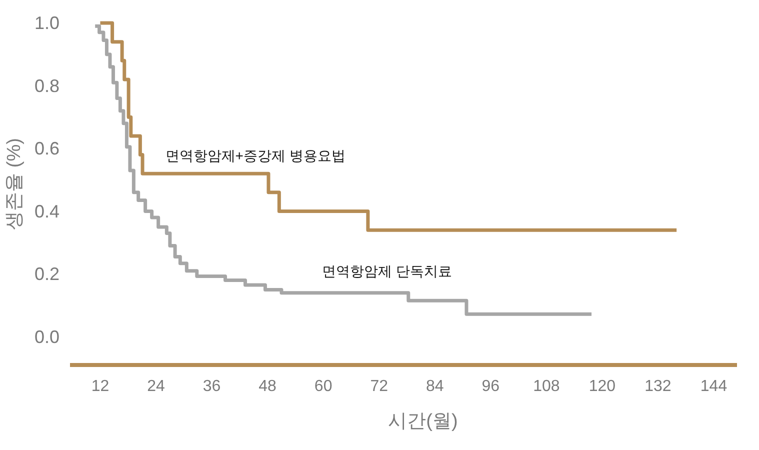 The image size is (759, 450). I want to click on x-tick-label: 24, so click(156, 386).